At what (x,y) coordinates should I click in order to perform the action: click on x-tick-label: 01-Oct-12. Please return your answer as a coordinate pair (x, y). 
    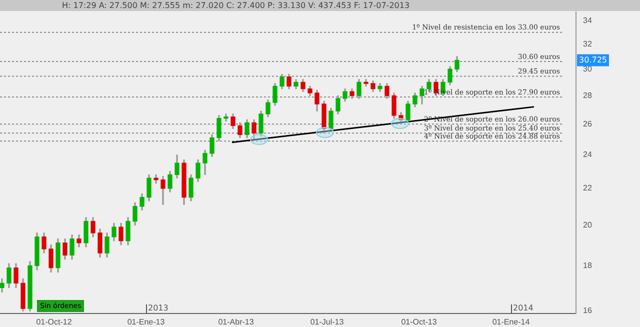
    Looking at the image, I should click on (54, 321).